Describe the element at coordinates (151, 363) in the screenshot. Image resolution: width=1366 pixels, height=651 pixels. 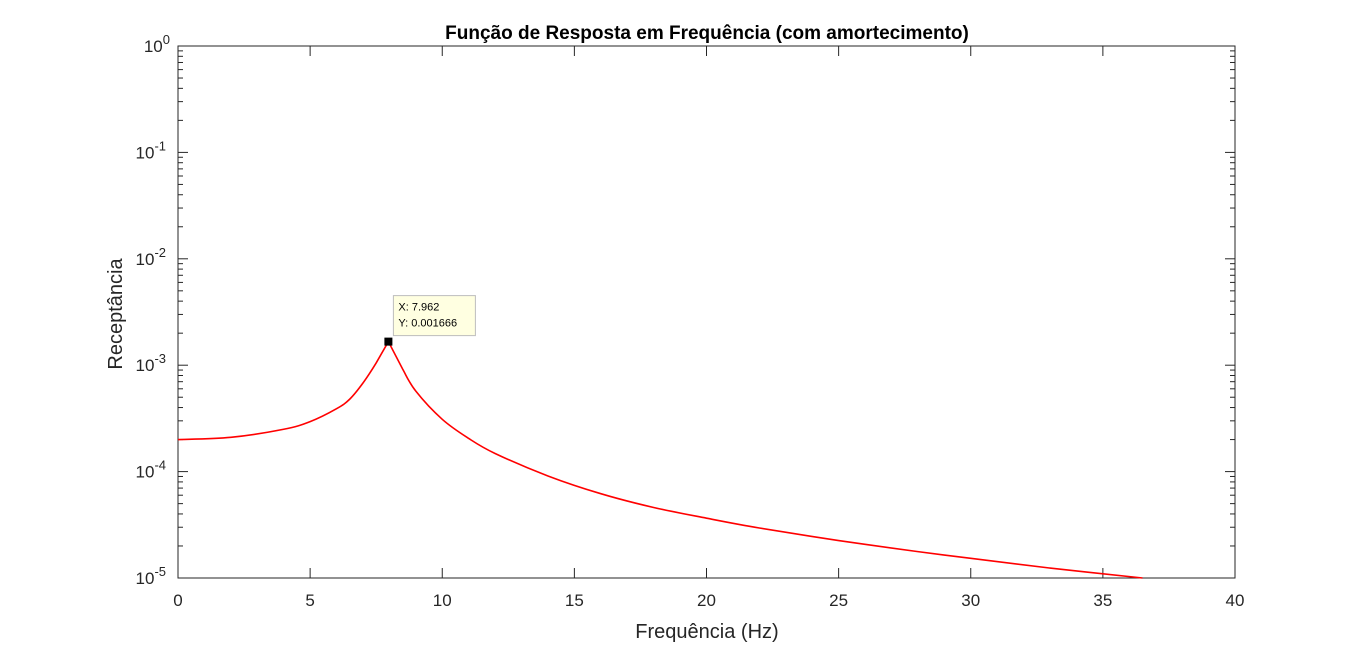
I see `y-tick-label: 10⁻³` at that location.